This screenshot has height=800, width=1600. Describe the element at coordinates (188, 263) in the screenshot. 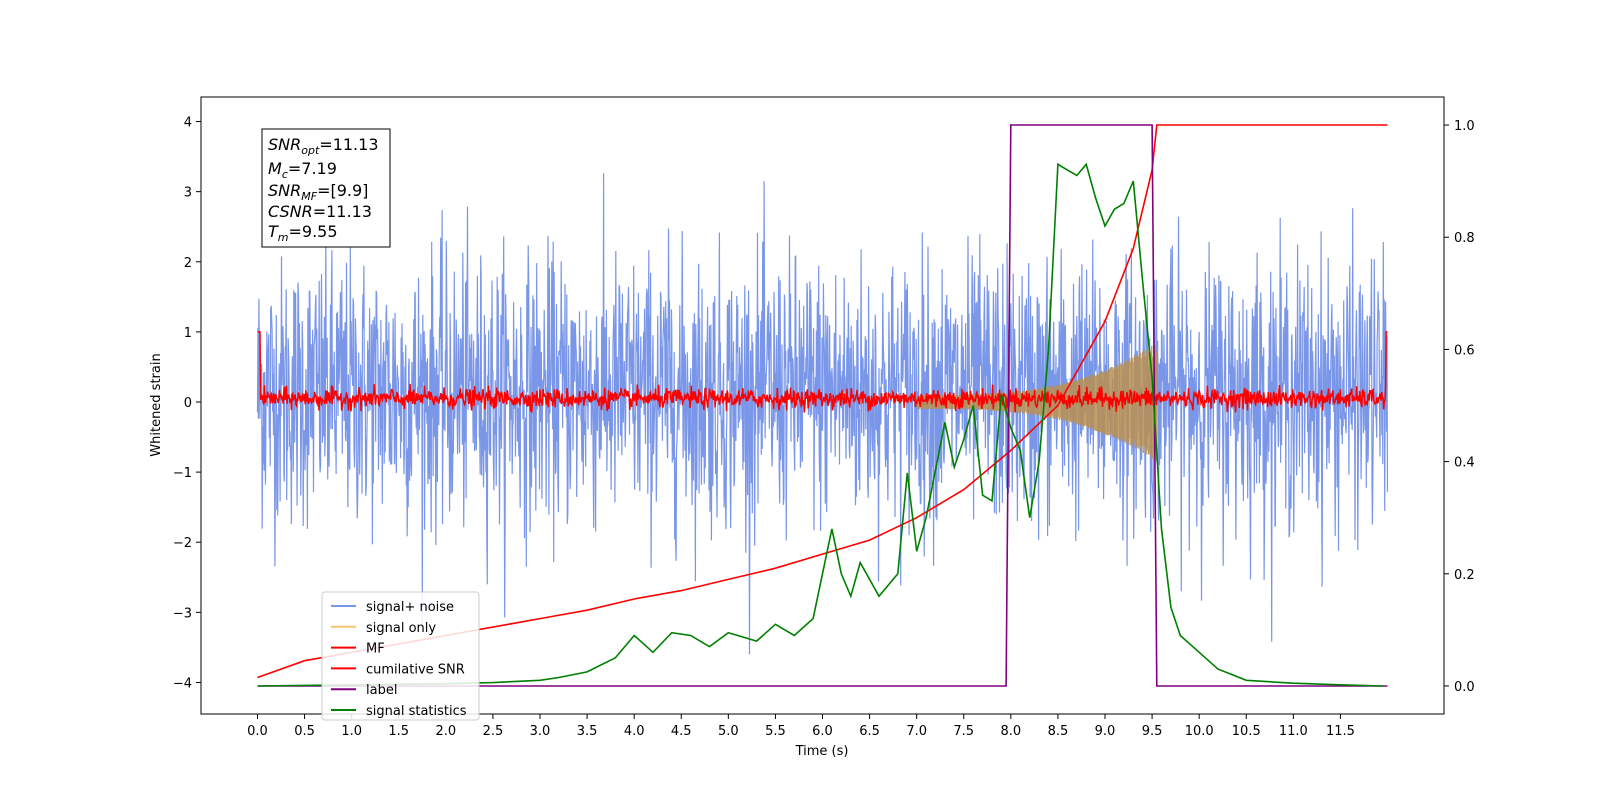

I see `y-tick-label: 2` at that location.